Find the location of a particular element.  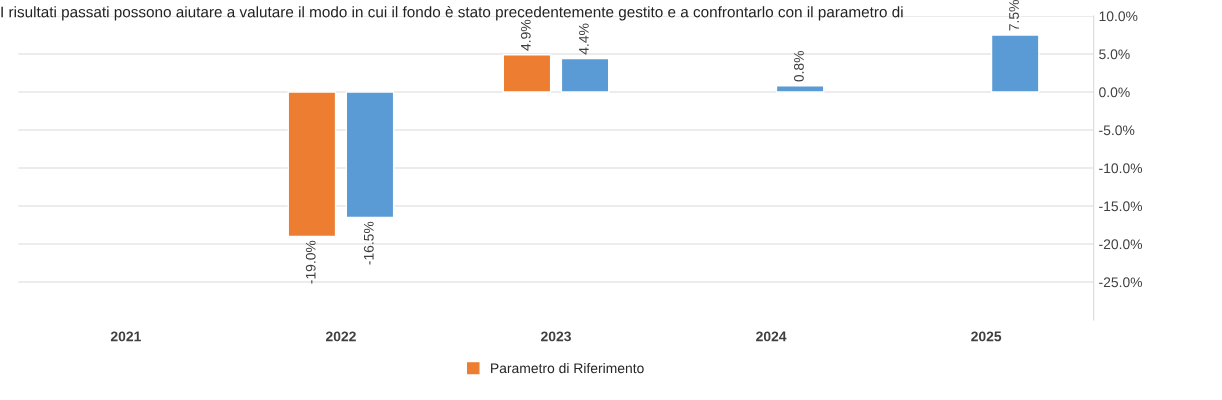

x-tick-label: 2022 is located at coordinates (340, 336).